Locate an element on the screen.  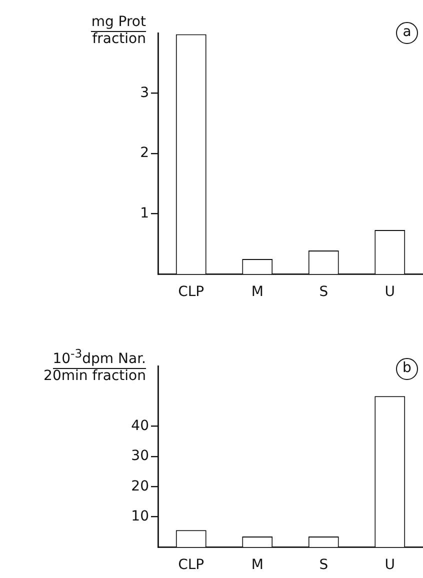
y-tick-label: 30 is located at coordinates (140, 456).